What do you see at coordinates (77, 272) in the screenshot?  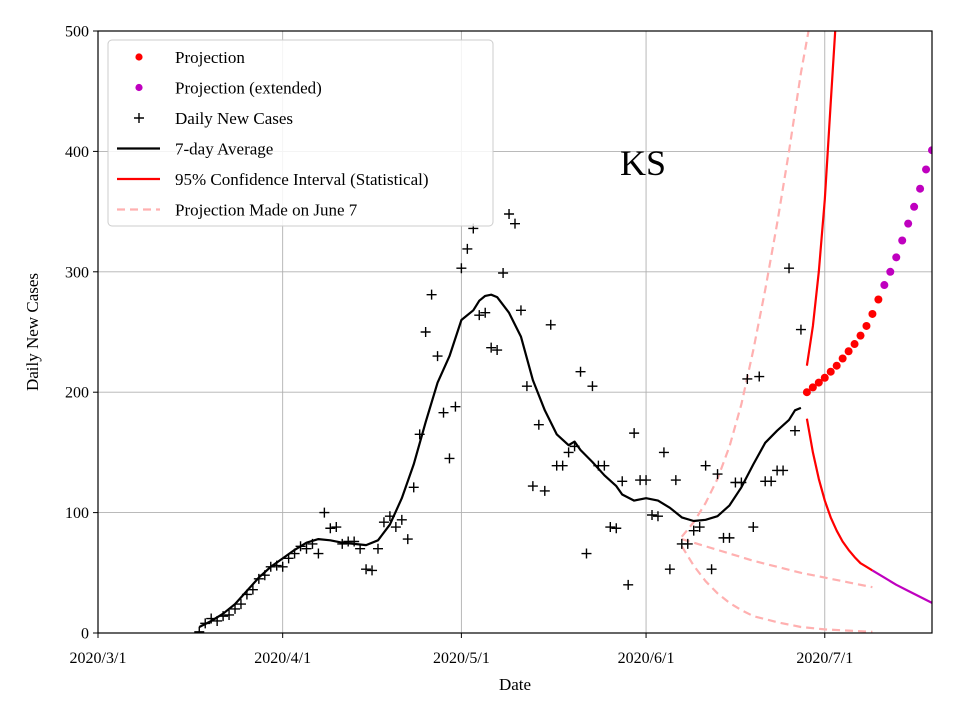 I see `y-tick-label: 300` at bounding box center [77, 272].